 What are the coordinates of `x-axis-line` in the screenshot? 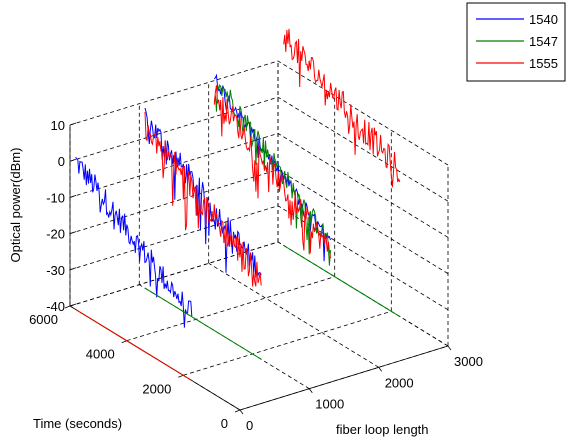 It's located at (344, 378).